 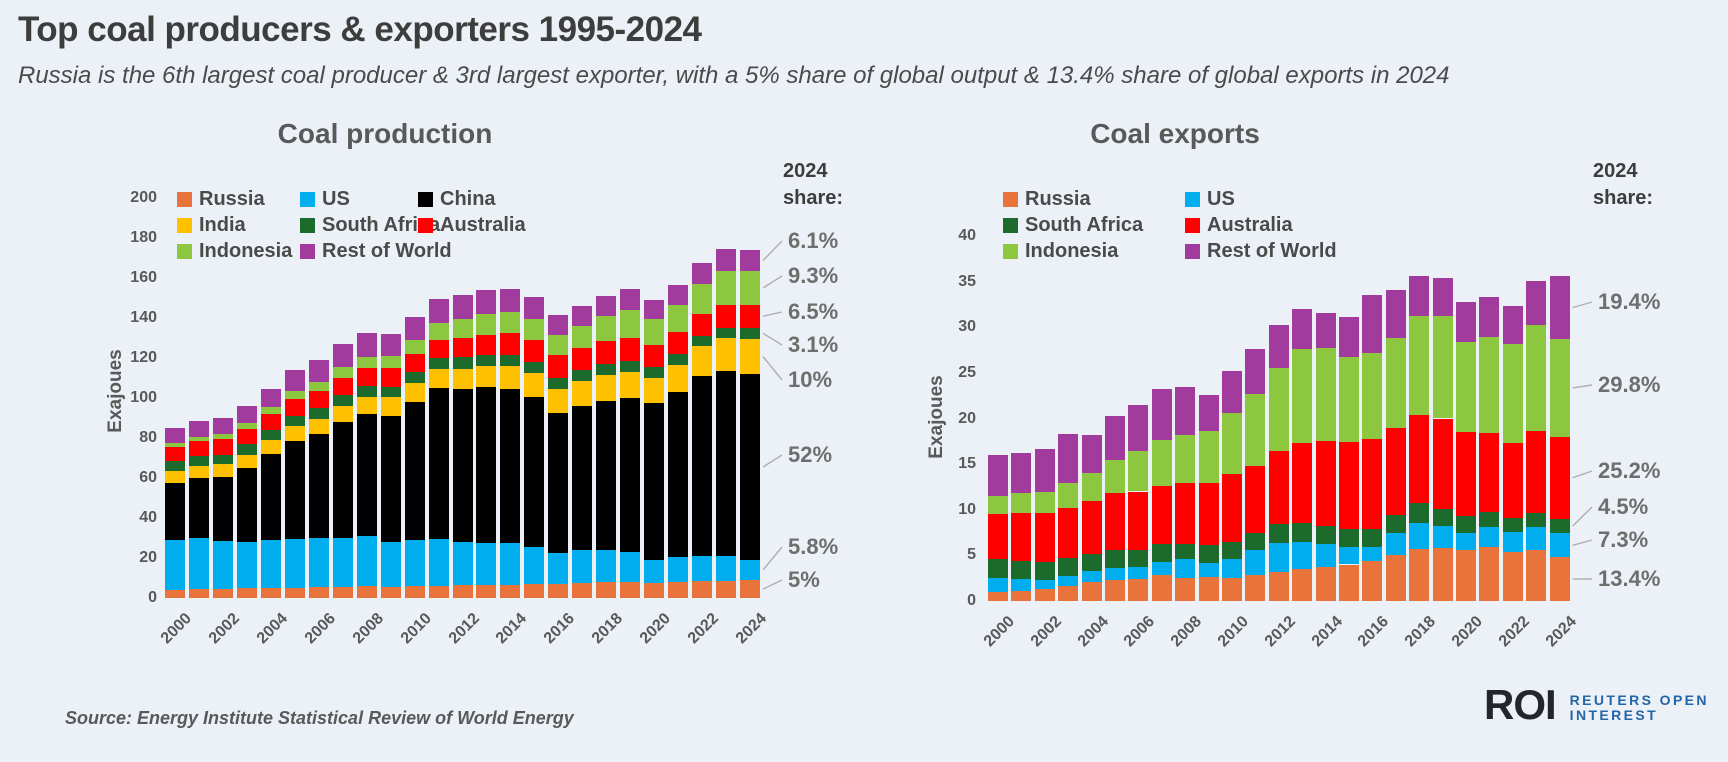 I want to click on legend-label: Indonesia, so click(x=246, y=250).